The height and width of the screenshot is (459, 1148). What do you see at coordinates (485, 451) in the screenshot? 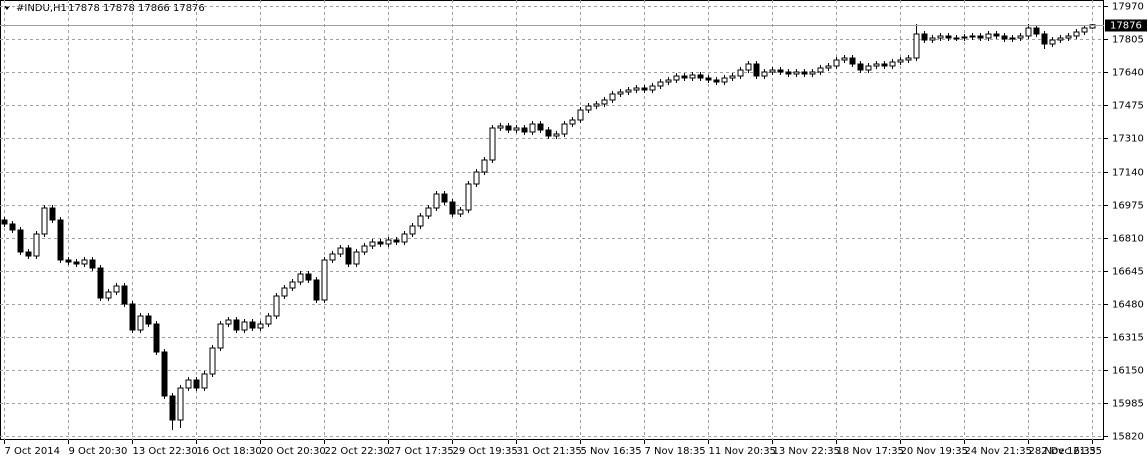
I see `x-tick-label: 29 Oct 19:35` at bounding box center [485, 451].